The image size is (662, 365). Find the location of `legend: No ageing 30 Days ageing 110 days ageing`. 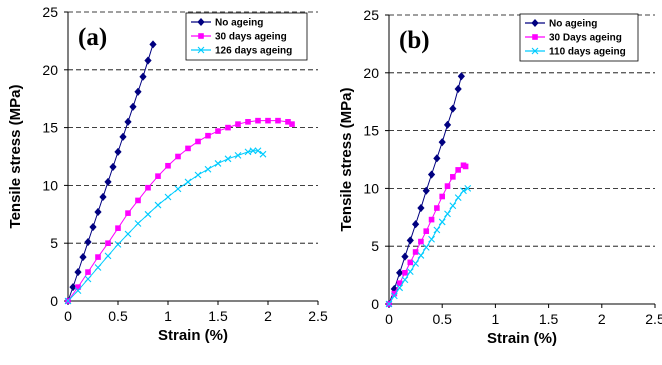

legend: No ageing 30 Days ageing 110 days ageing is located at coordinates (579, 37).